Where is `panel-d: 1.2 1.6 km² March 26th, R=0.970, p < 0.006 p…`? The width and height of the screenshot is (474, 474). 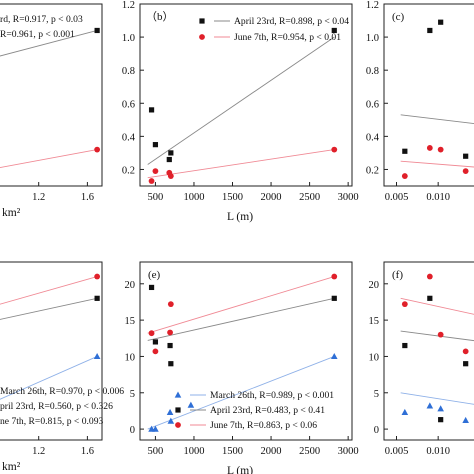 panel-d: 1.2 1.6 km² March 26th, R=0.970, p < 0.006 p… is located at coordinates (62, 367).